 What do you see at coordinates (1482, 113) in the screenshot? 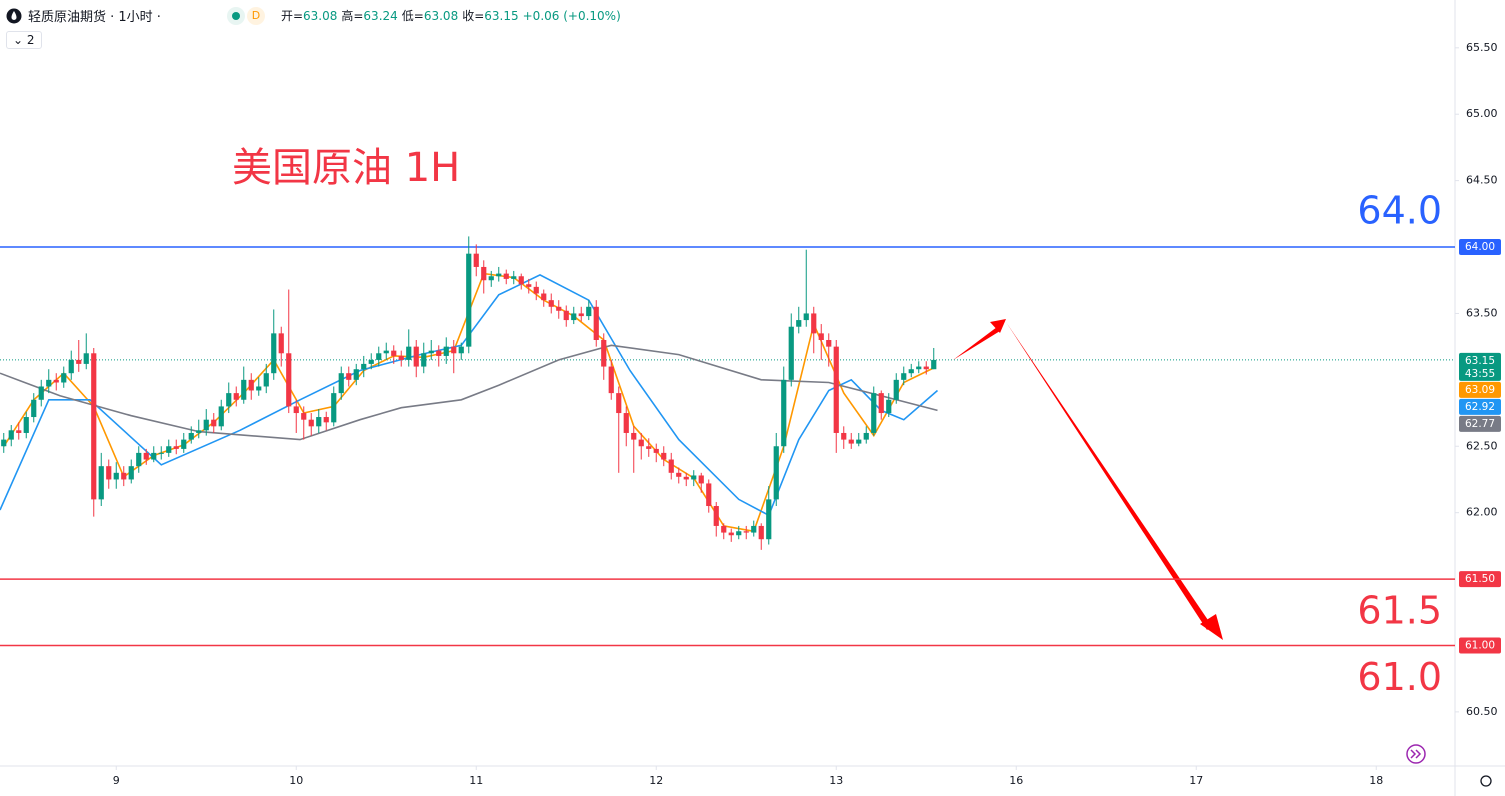
I see `y-tick-label: 65.00` at bounding box center [1482, 113].